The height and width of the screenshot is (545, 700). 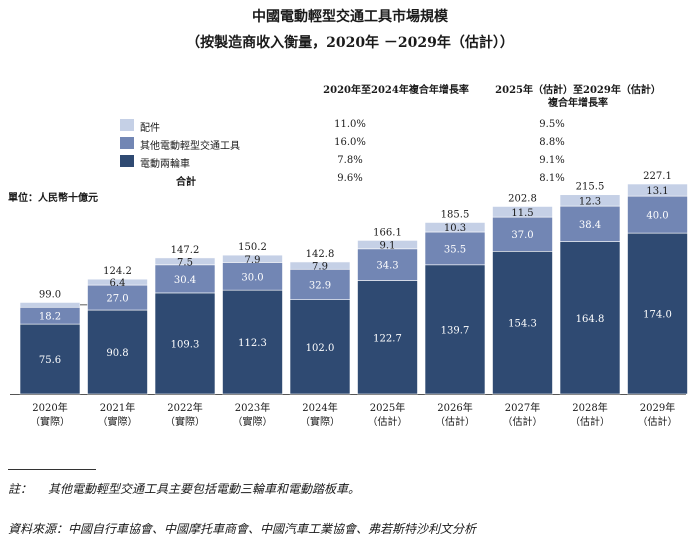 What do you see at coordinates (388, 246) in the screenshot?
I see `data-label: 9.1` at bounding box center [388, 246].